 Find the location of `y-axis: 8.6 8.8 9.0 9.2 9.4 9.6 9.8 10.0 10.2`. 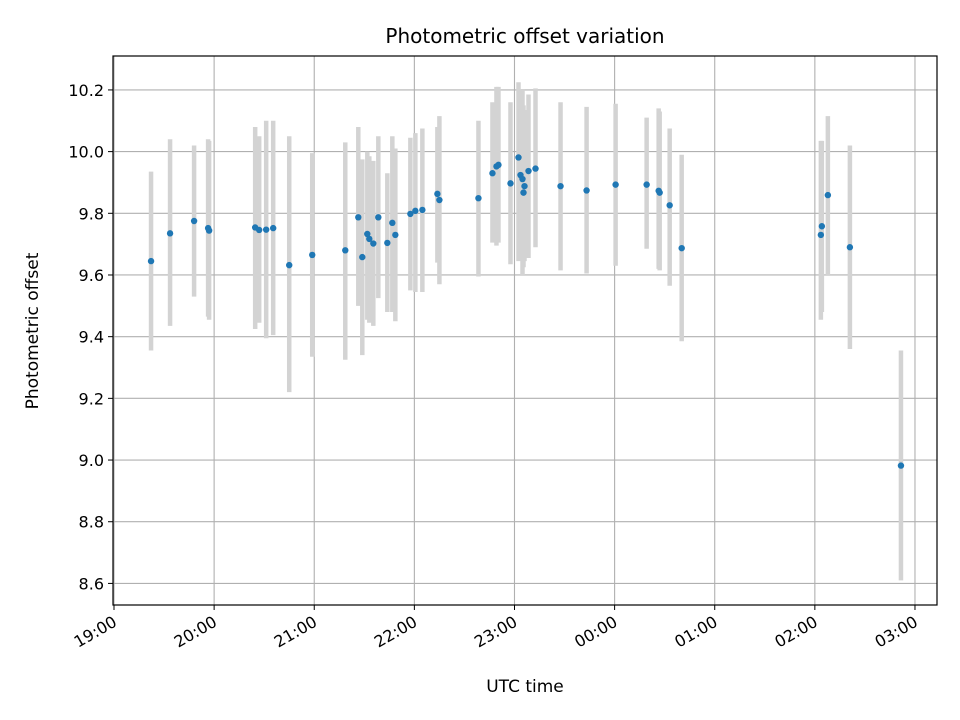

y-axis: 8.6 8.8 9.0 9.2 9.4 9.6 9.8 10.0 10.2 is located at coordinates (90, 337).